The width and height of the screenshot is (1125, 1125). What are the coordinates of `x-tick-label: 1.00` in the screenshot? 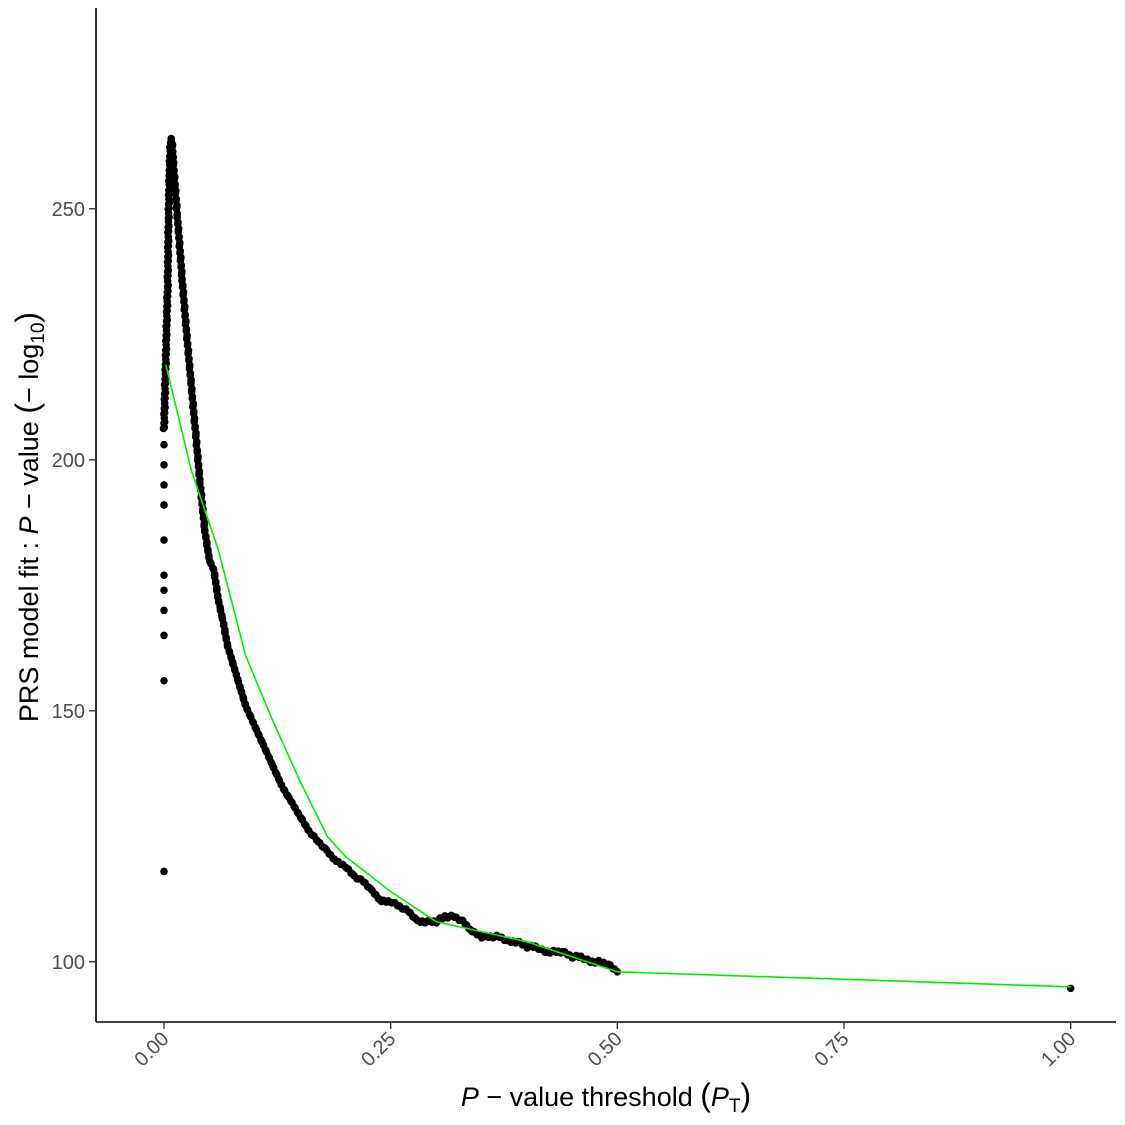 It's located at (1058, 1049).